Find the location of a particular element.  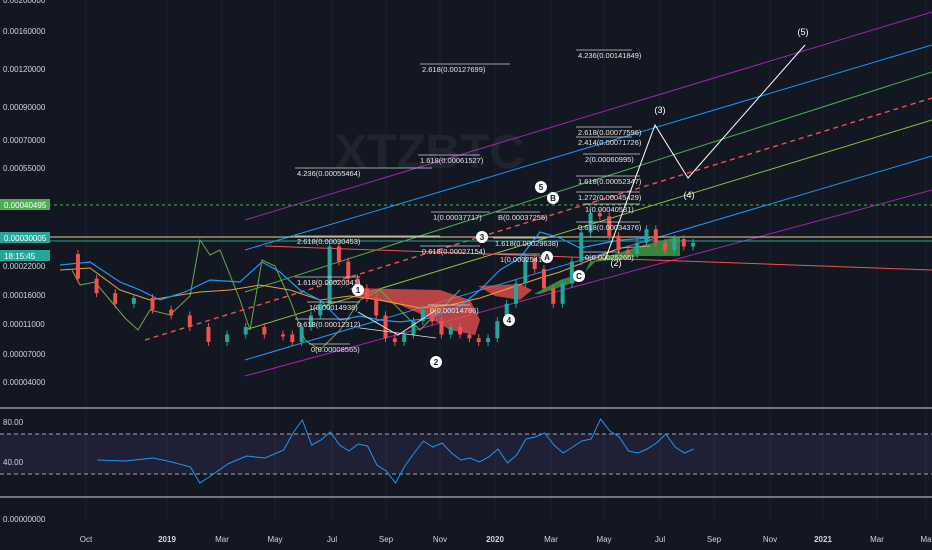

fib-level-label: 2.618(0.00030453) is located at coordinates (329, 241).